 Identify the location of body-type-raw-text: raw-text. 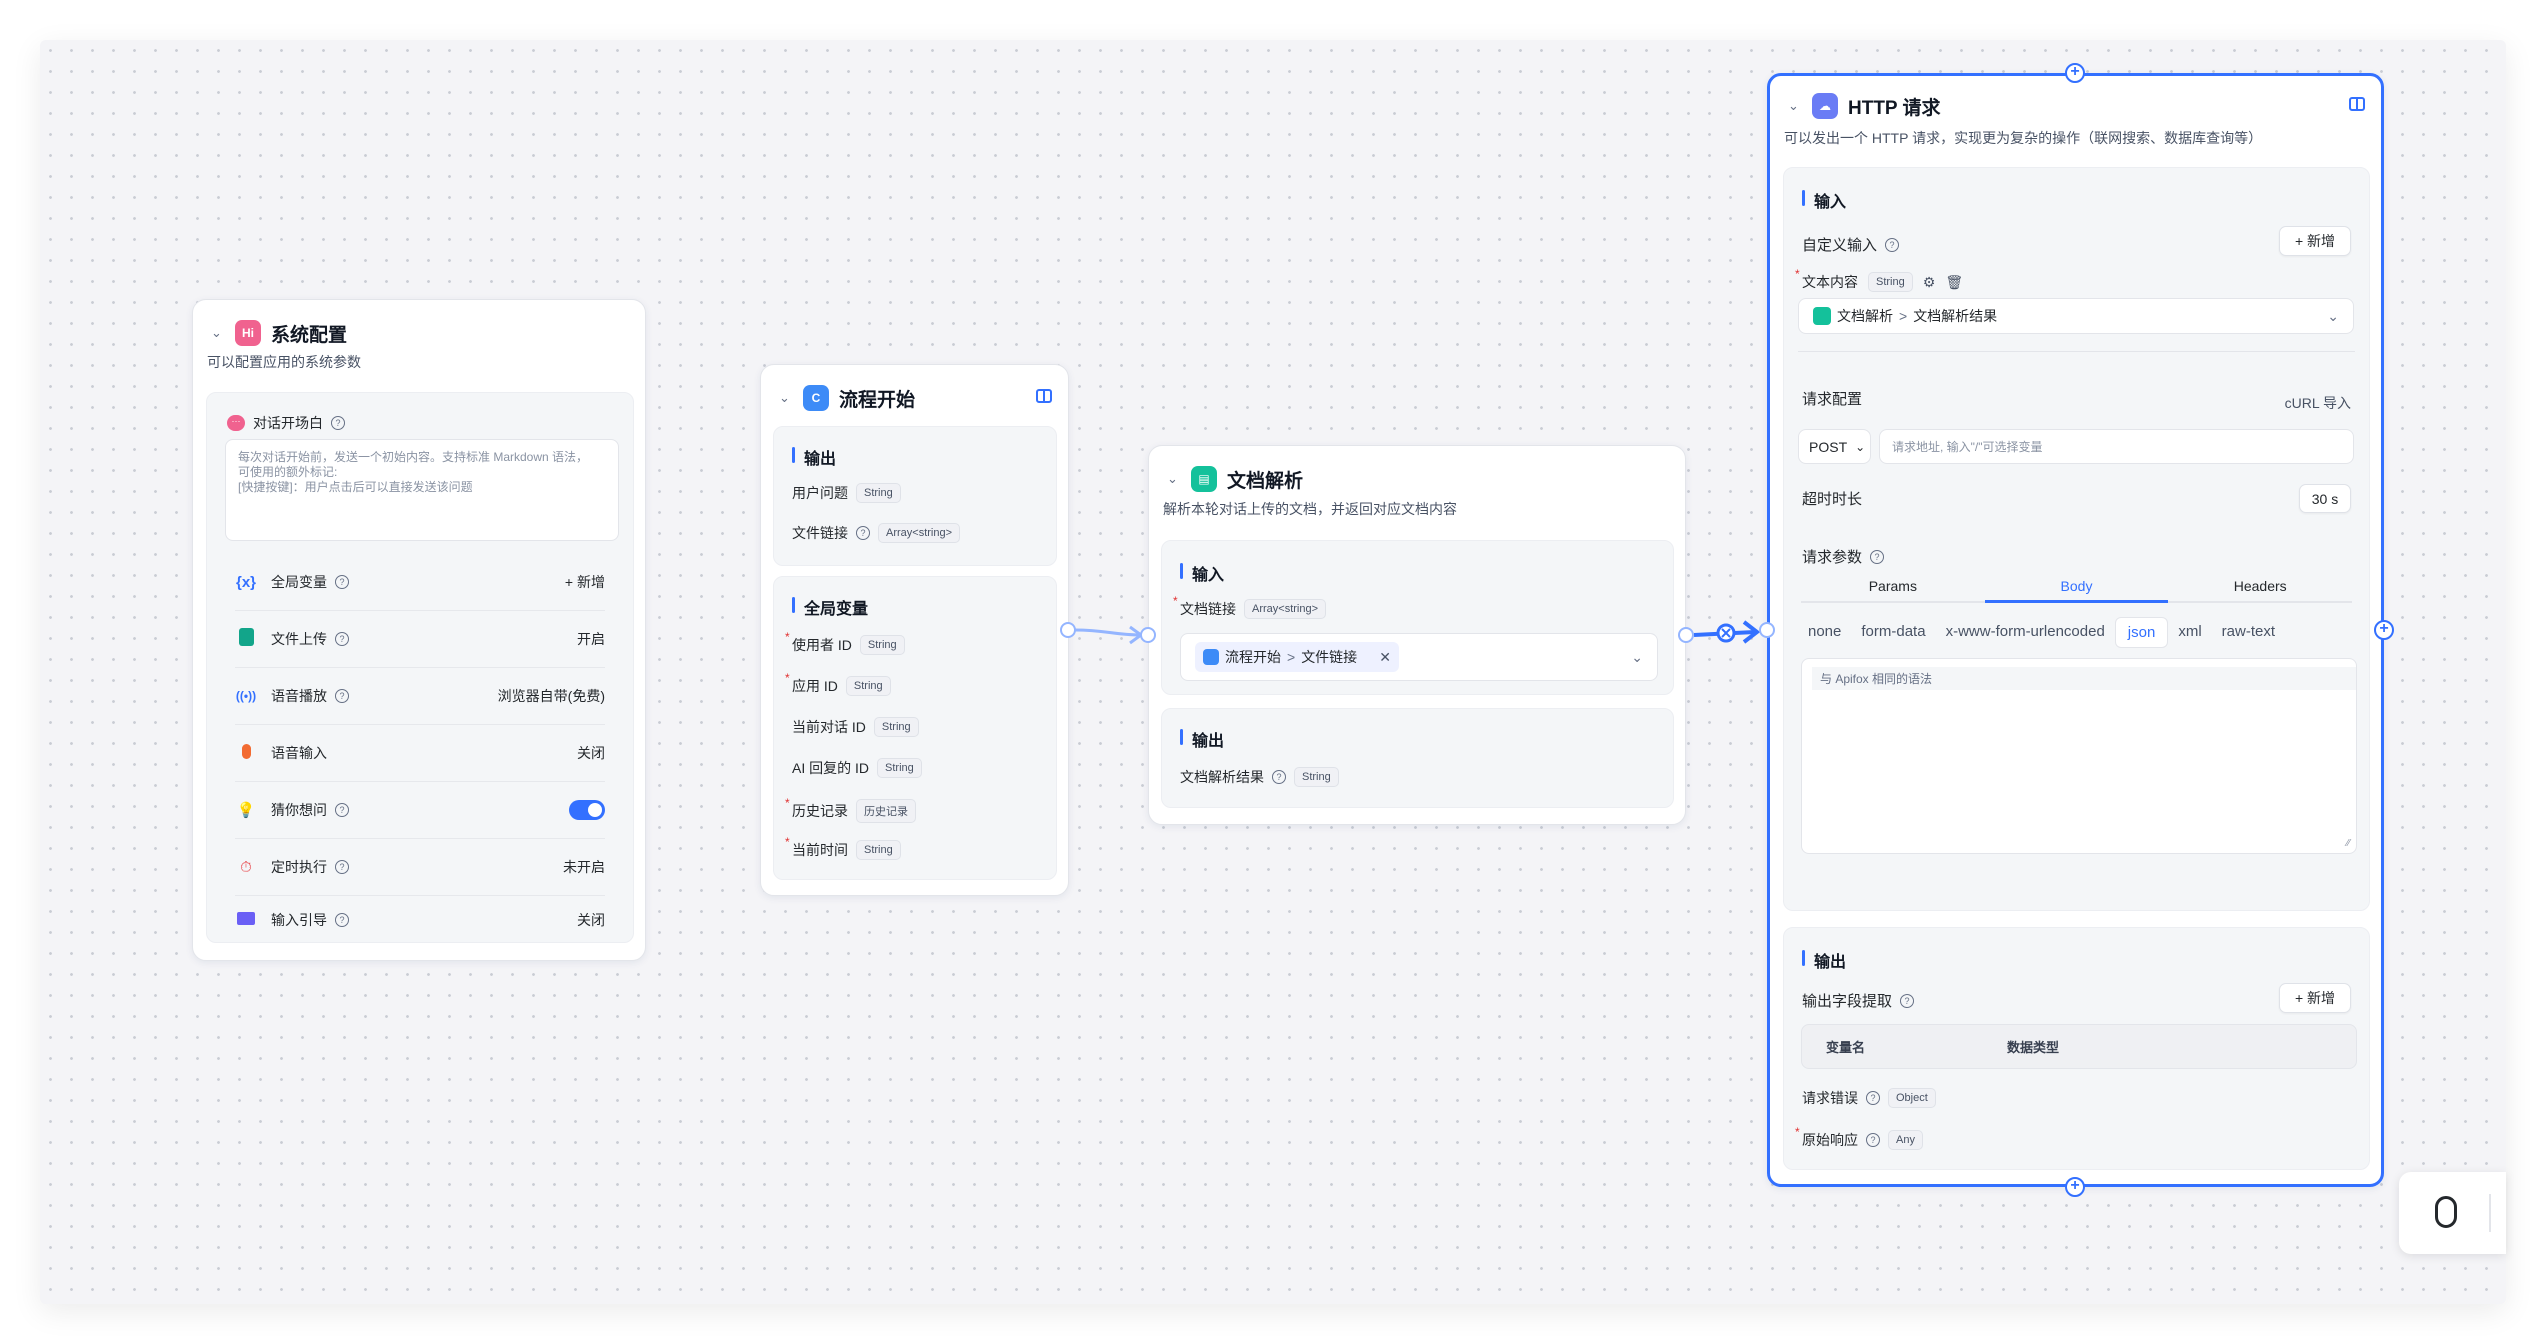
(2248, 631).